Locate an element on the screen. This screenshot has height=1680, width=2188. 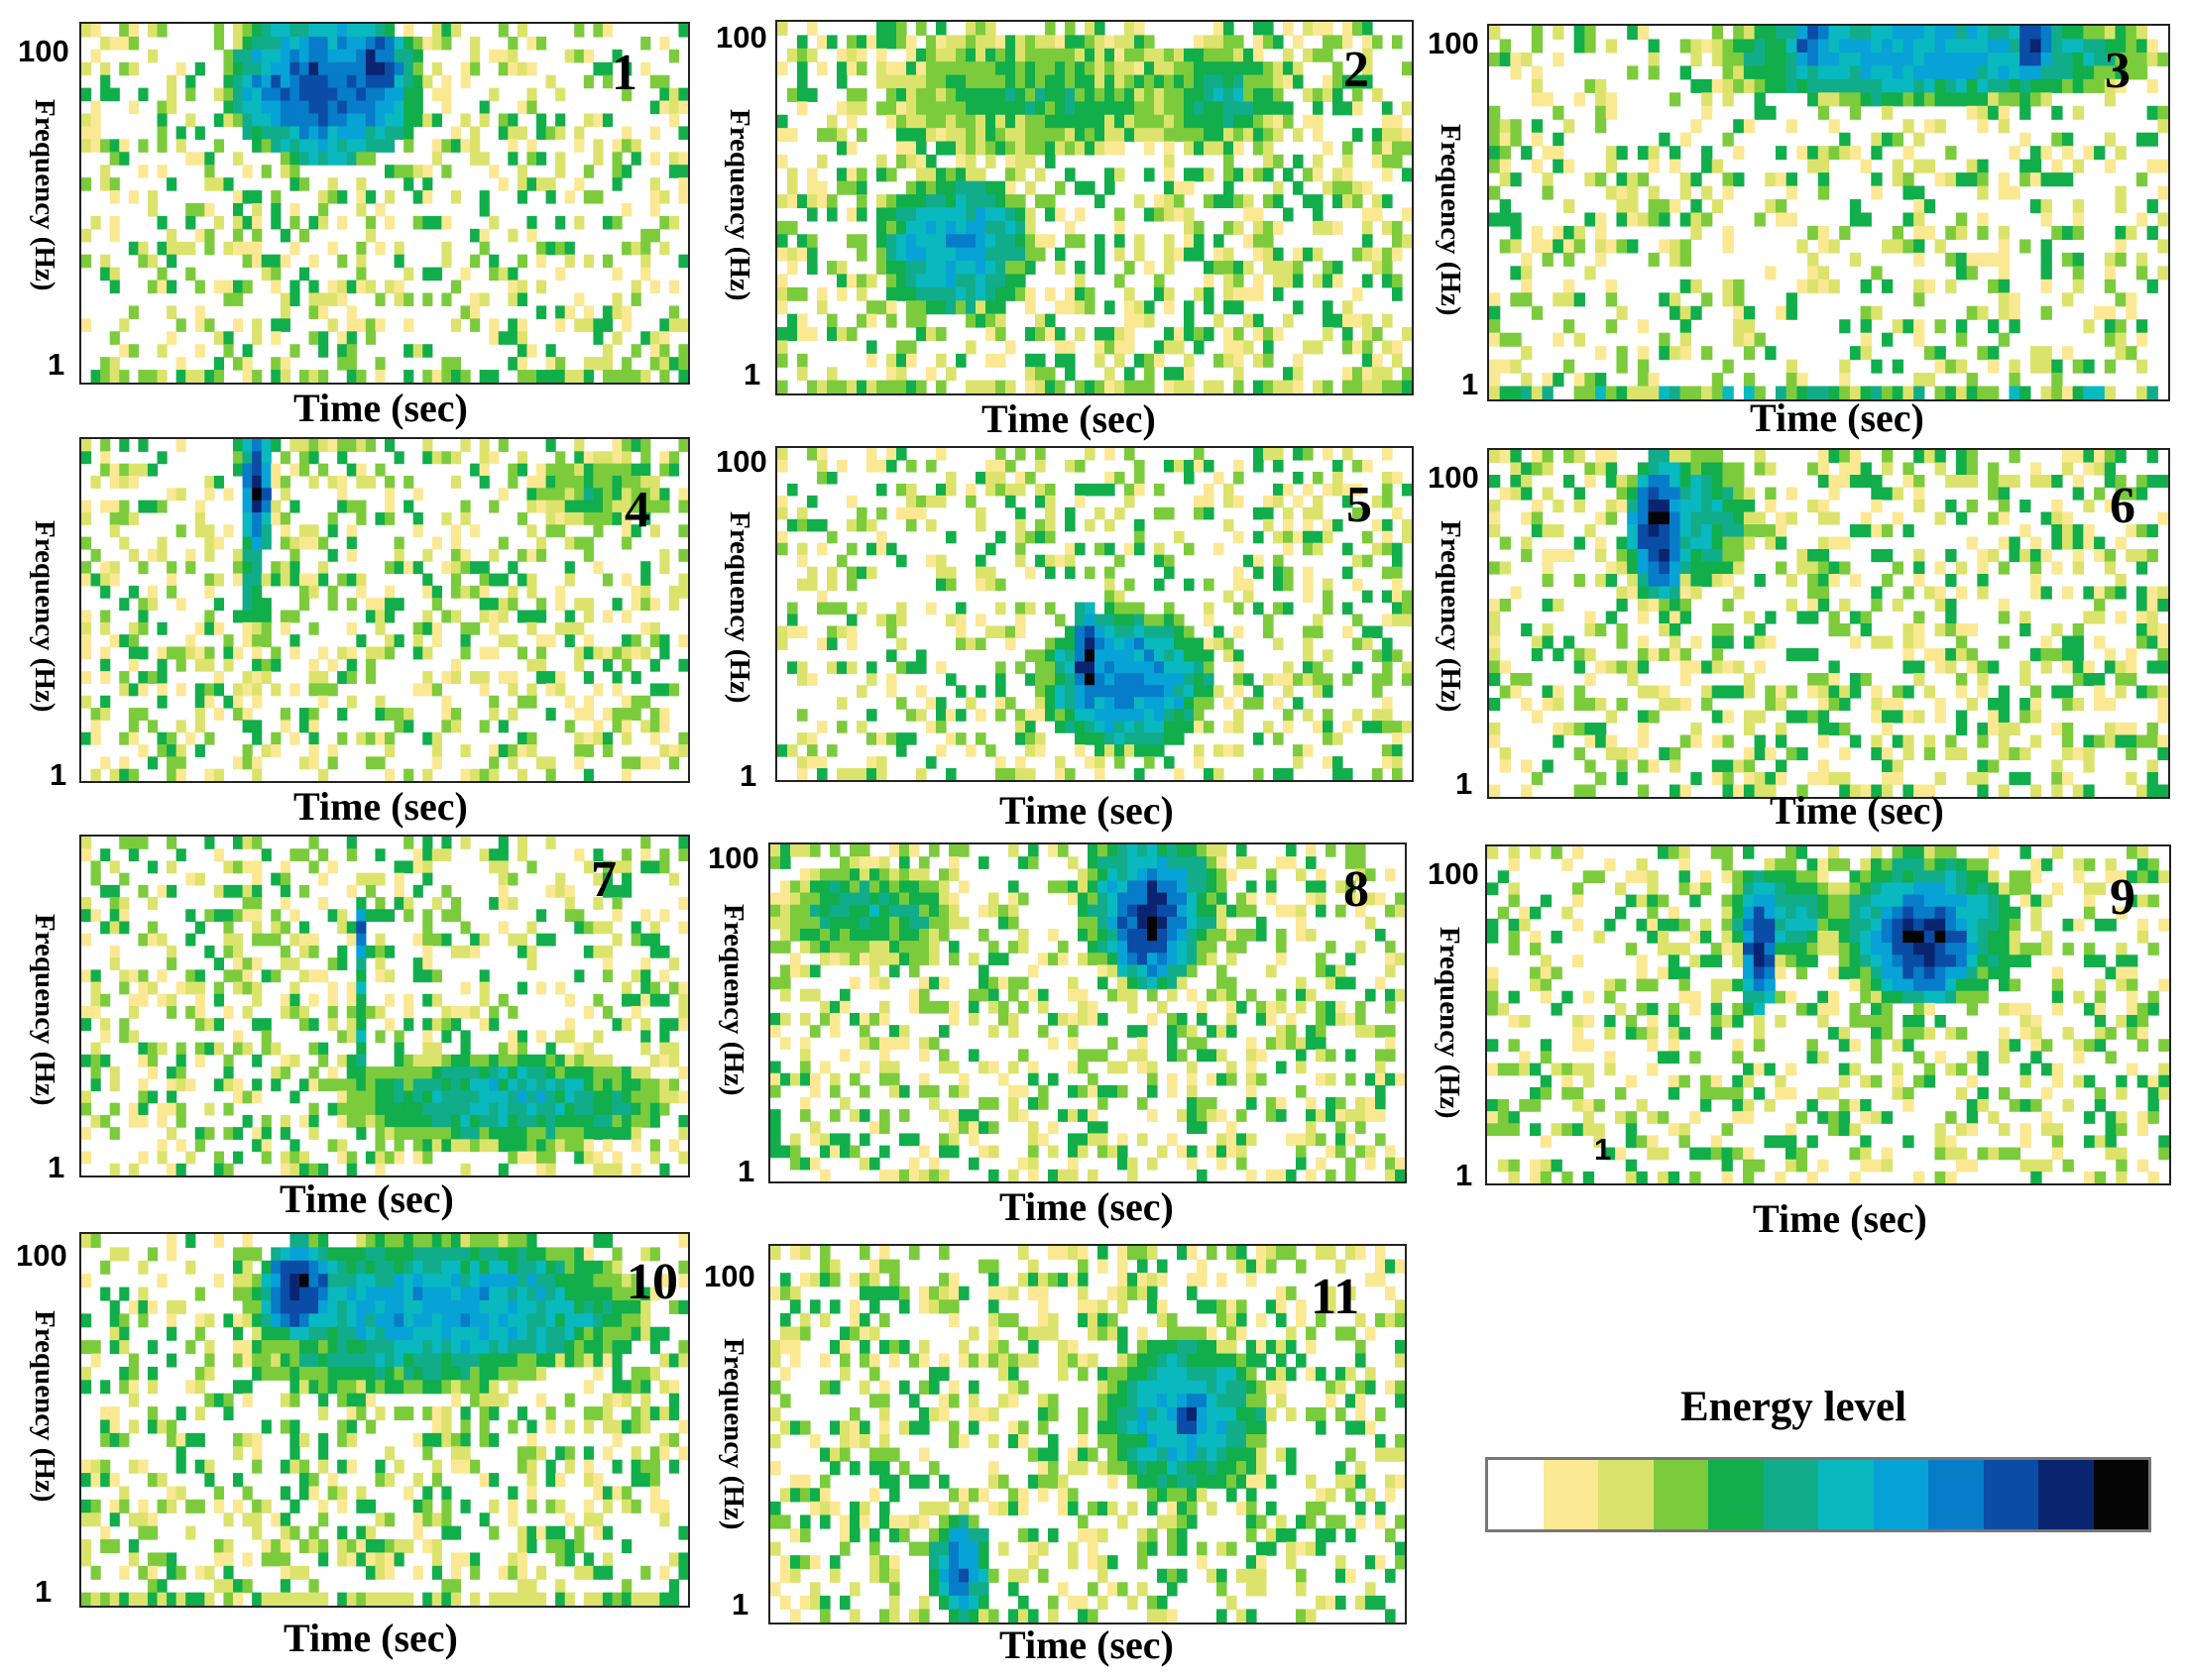
panel-number-1: 1 is located at coordinates (624, 73).